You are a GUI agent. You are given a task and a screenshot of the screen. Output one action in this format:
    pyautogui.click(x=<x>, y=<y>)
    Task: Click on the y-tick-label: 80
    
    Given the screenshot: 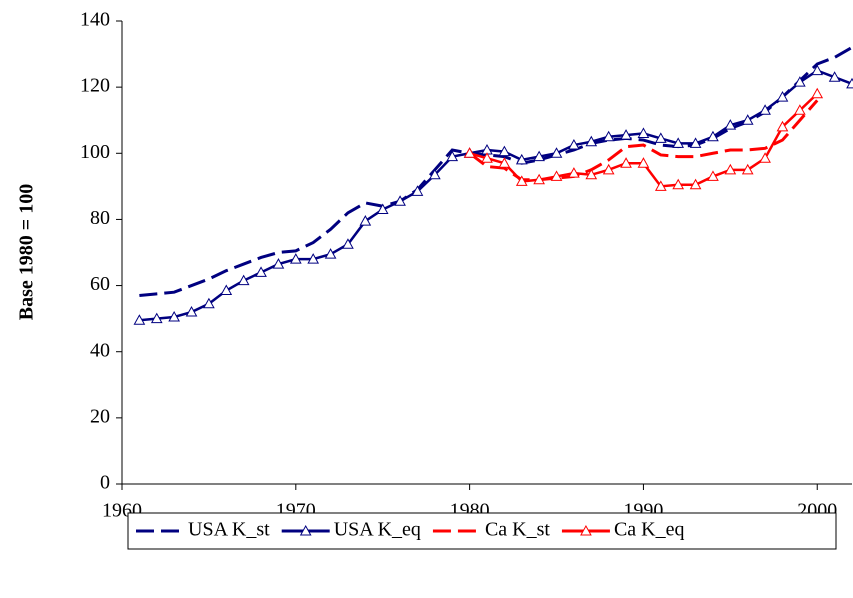 What is the action you would take?
    pyautogui.click(x=100, y=218)
    